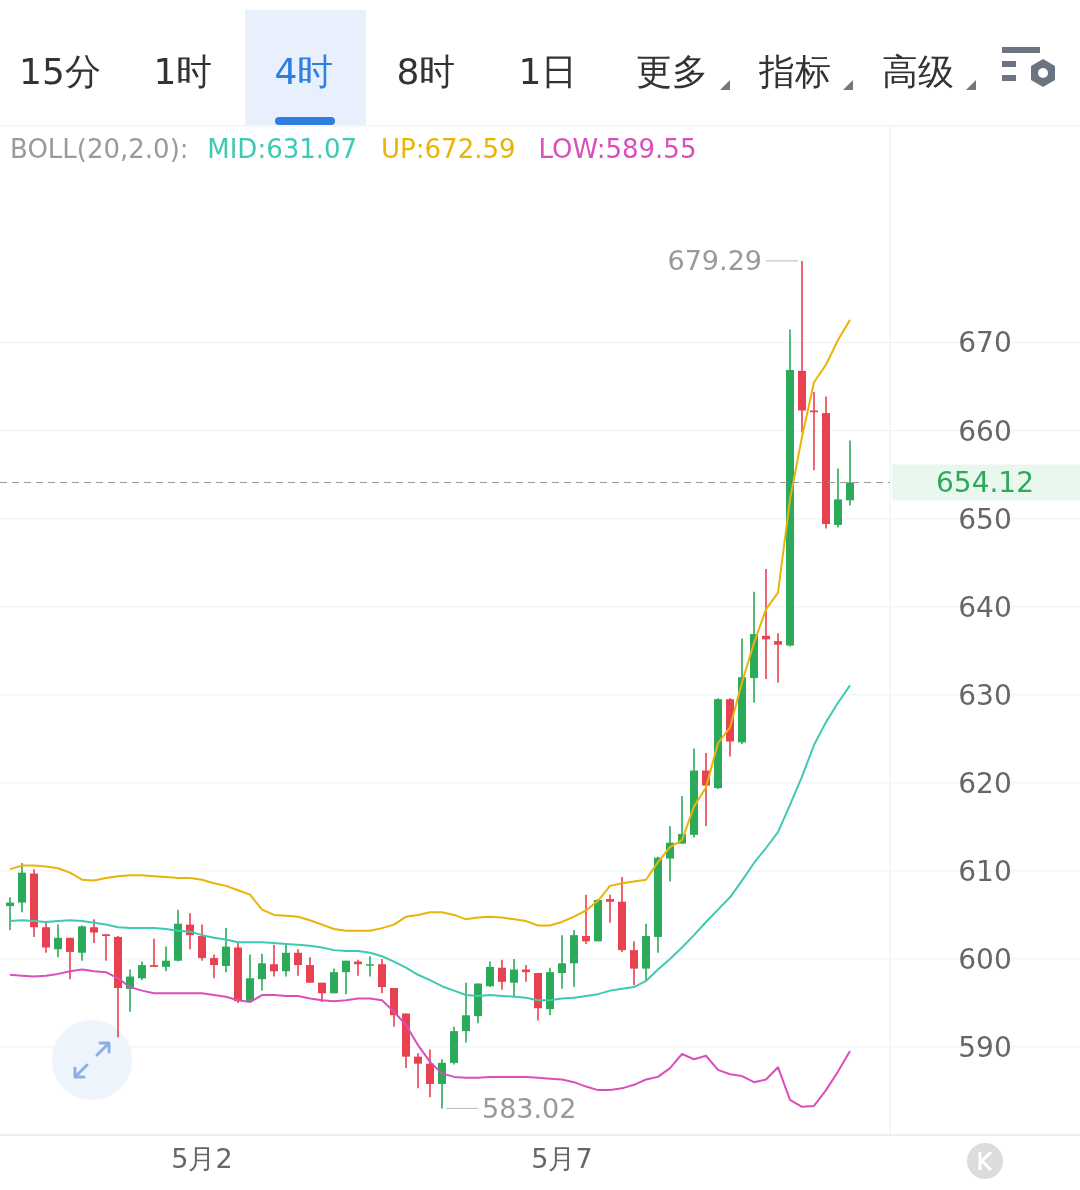 The image size is (1080, 1190). What do you see at coordinates (426, 71) in the screenshot?
I see `text: 8时` at bounding box center [426, 71].